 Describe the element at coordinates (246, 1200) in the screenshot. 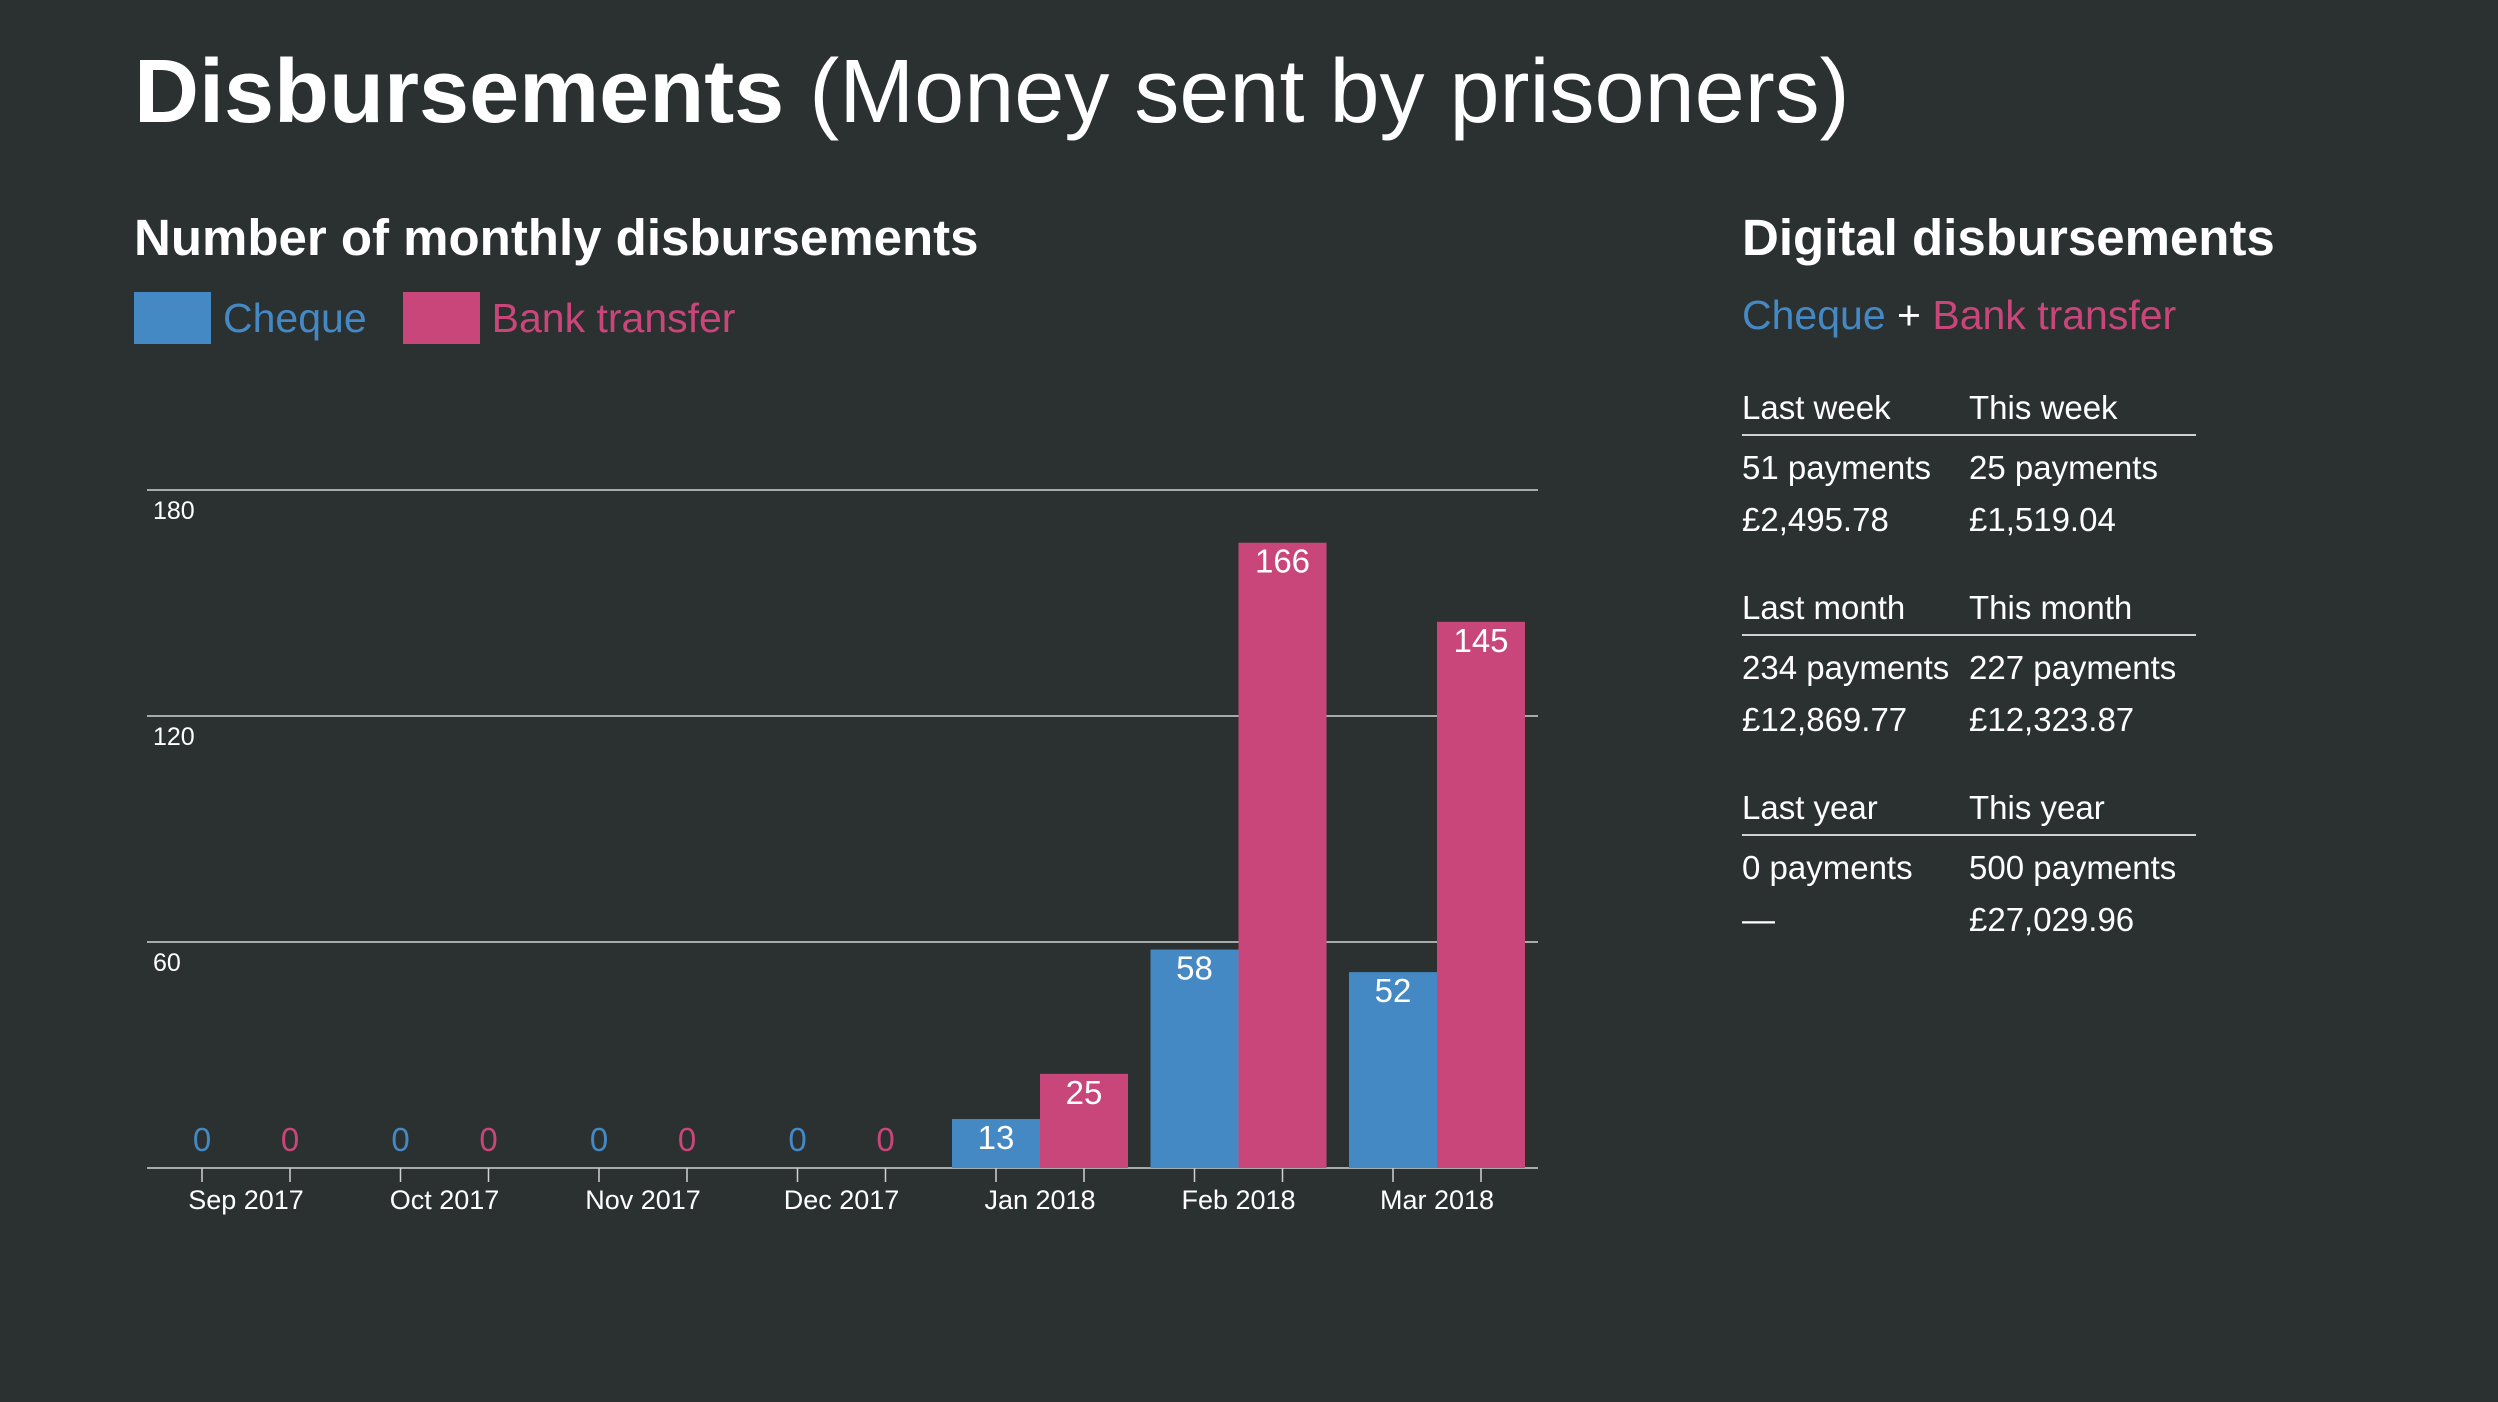

I see `x-tick-label: Sep 2017` at that location.